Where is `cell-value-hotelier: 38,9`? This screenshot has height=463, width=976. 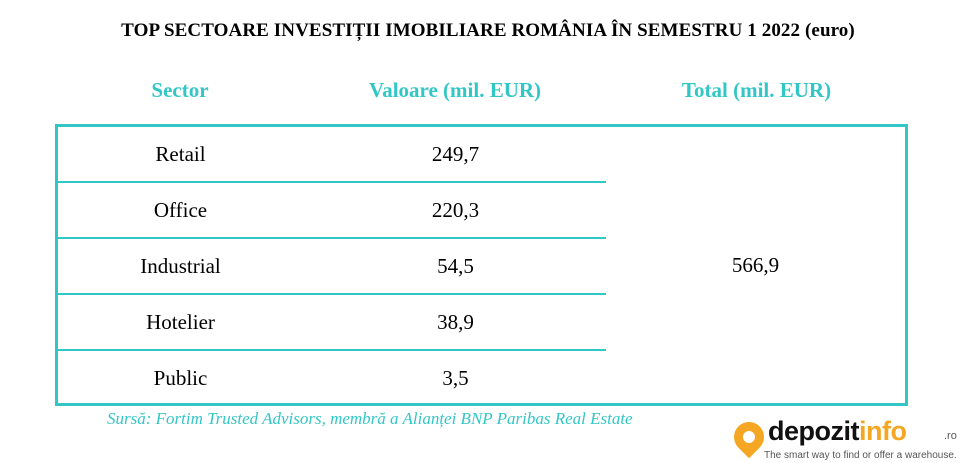
cell-value-hotelier: 38,9 is located at coordinates (455, 322).